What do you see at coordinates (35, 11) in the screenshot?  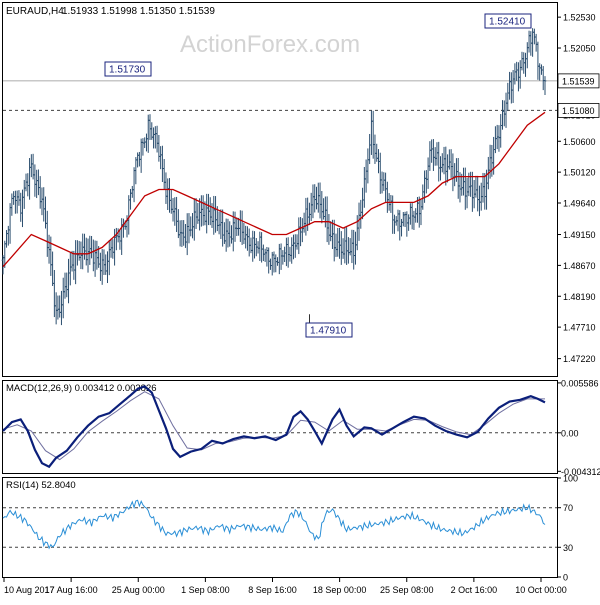 I see `chart-header-symbol: EURAUD,H4` at bounding box center [35, 11].